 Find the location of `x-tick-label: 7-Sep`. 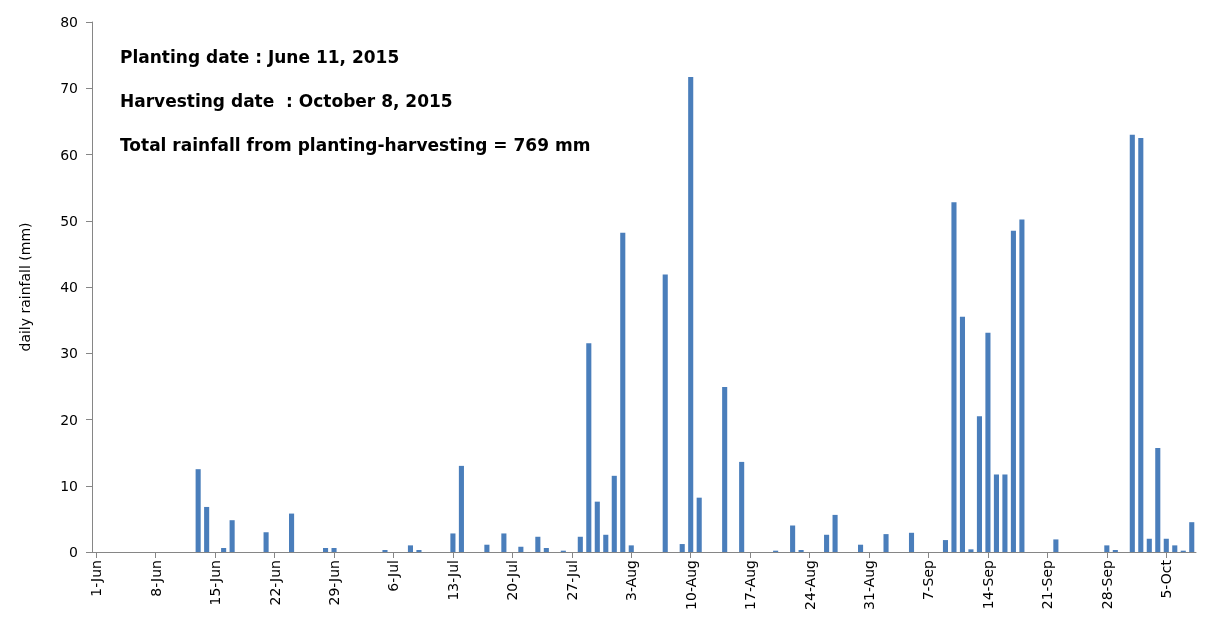

x-tick-label: 7-Sep is located at coordinates (928, 580).